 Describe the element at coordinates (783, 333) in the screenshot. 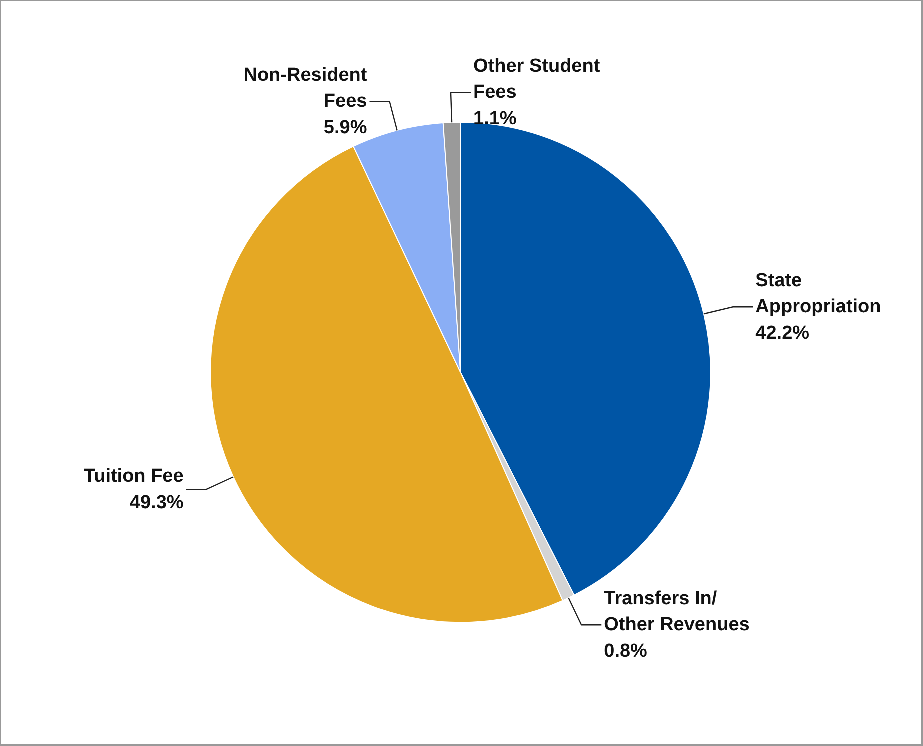

I see `data-label: 42.2%` at that location.